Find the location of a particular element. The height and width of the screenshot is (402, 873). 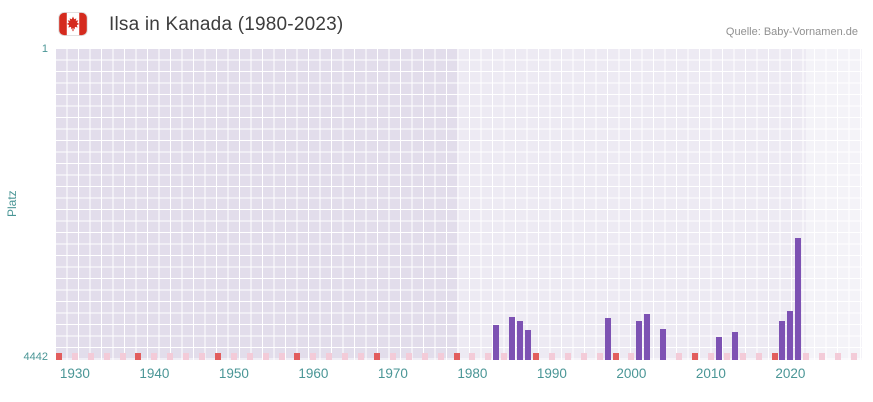

red-marker-1968 is located at coordinates (377, 356).